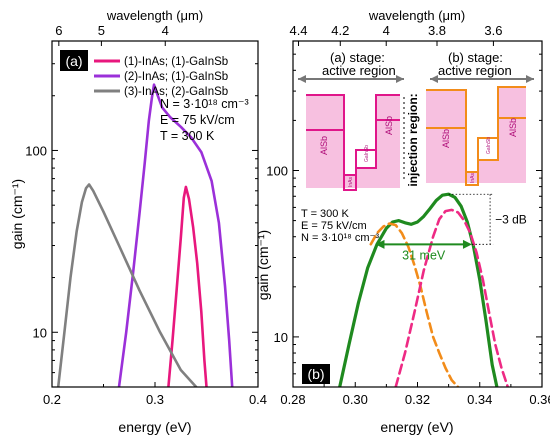 Image resolution: width=550 pixels, height=438 pixels. I want to click on b-top-tick-label: 3.6, so click(493, 30).